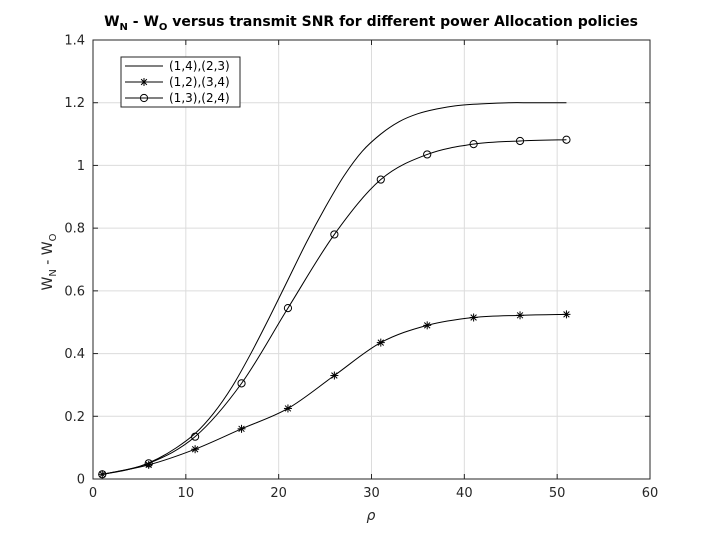 The height and width of the screenshot is (538, 718). I want to click on legend-entry: (1,4),(2,3), so click(177, 66).